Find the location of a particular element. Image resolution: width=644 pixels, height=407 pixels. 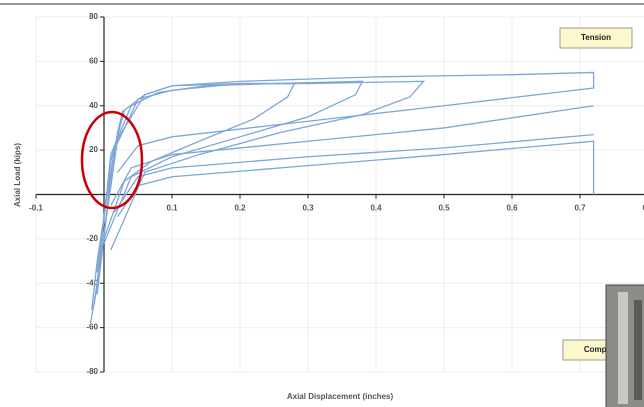

x-tick-label: 0.6 is located at coordinates (512, 208).